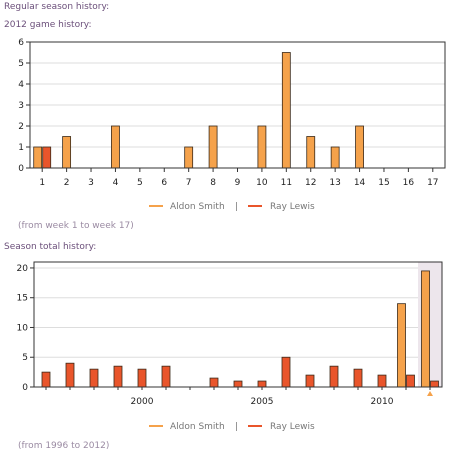  What do you see at coordinates (410, 381) in the screenshot?
I see `bar-ray-lewis-2011` at bounding box center [410, 381].